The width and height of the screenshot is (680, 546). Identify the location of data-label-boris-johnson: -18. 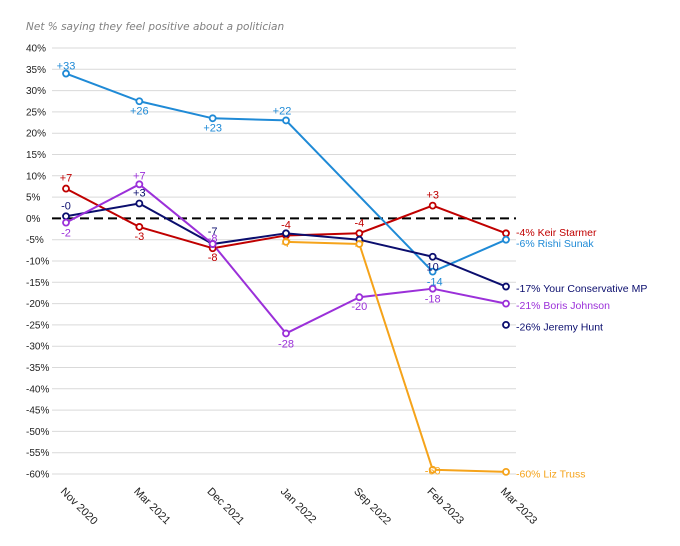
(433, 300).